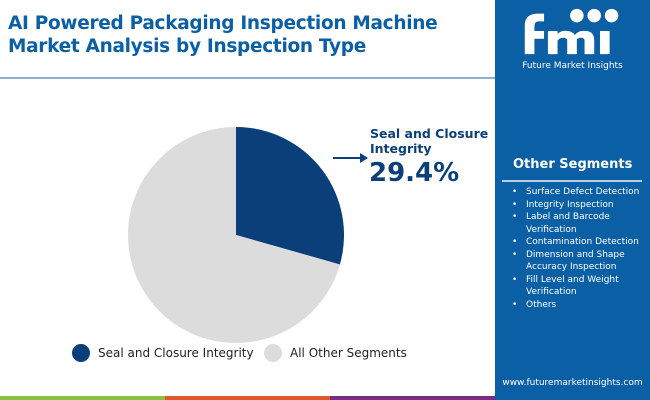  What do you see at coordinates (572, 66) in the screenshot?
I see `brand-name: Future Market Insights` at bounding box center [572, 66].